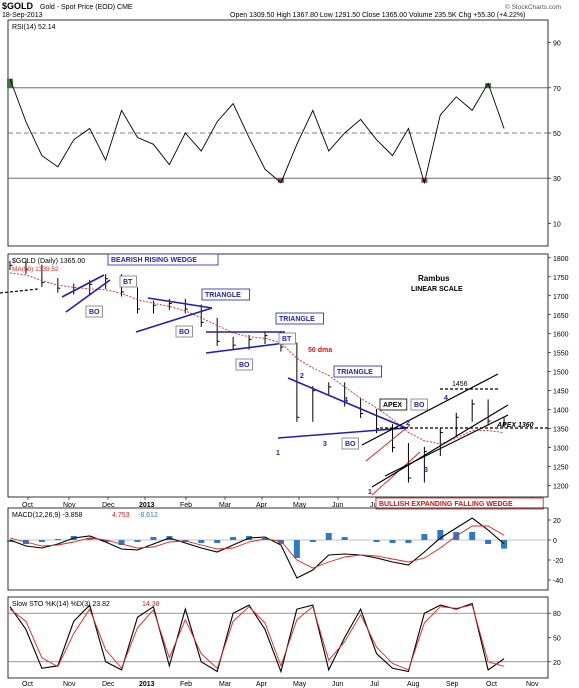 This screenshot has width=579, height=688. I want to click on label-bo-3-box, so click(244, 364).